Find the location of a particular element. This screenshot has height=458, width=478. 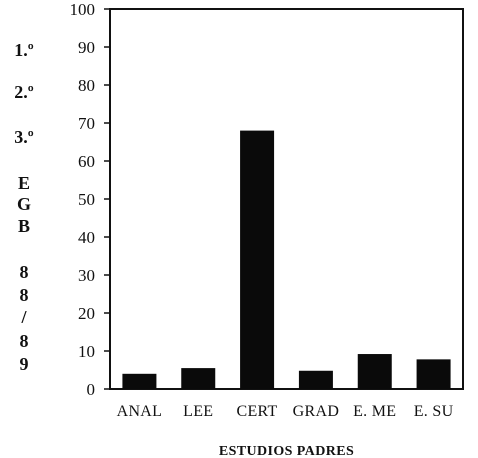

y-axis-label-line: B is located at coordinates (24, 226).